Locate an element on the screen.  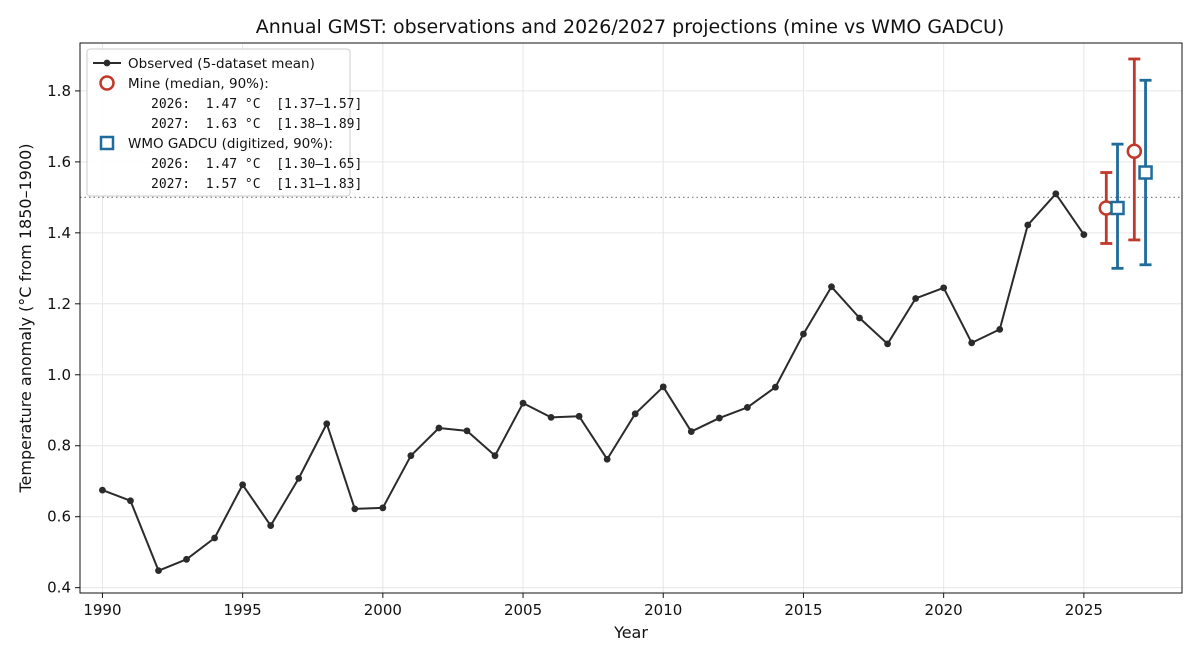
y-tick-label: 0.4 is located at coordinates (59, 588).